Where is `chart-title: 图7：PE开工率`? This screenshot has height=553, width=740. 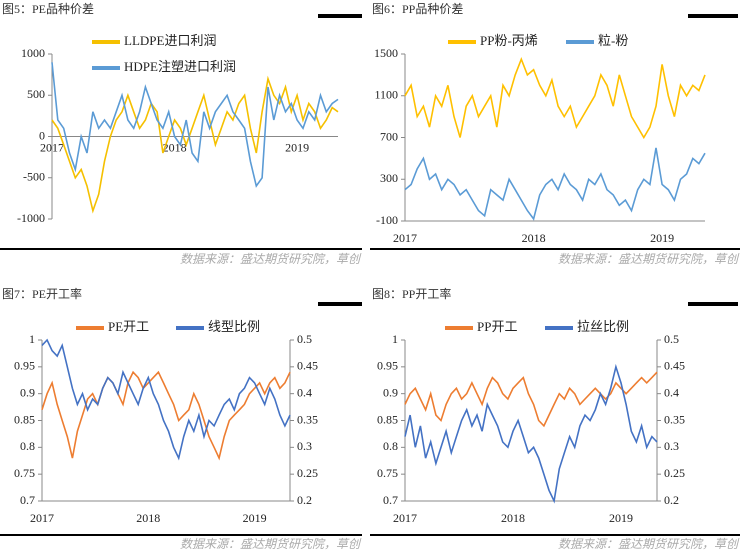 chart-title: 图7：PE开工率 is located at coordinates (42, 293).